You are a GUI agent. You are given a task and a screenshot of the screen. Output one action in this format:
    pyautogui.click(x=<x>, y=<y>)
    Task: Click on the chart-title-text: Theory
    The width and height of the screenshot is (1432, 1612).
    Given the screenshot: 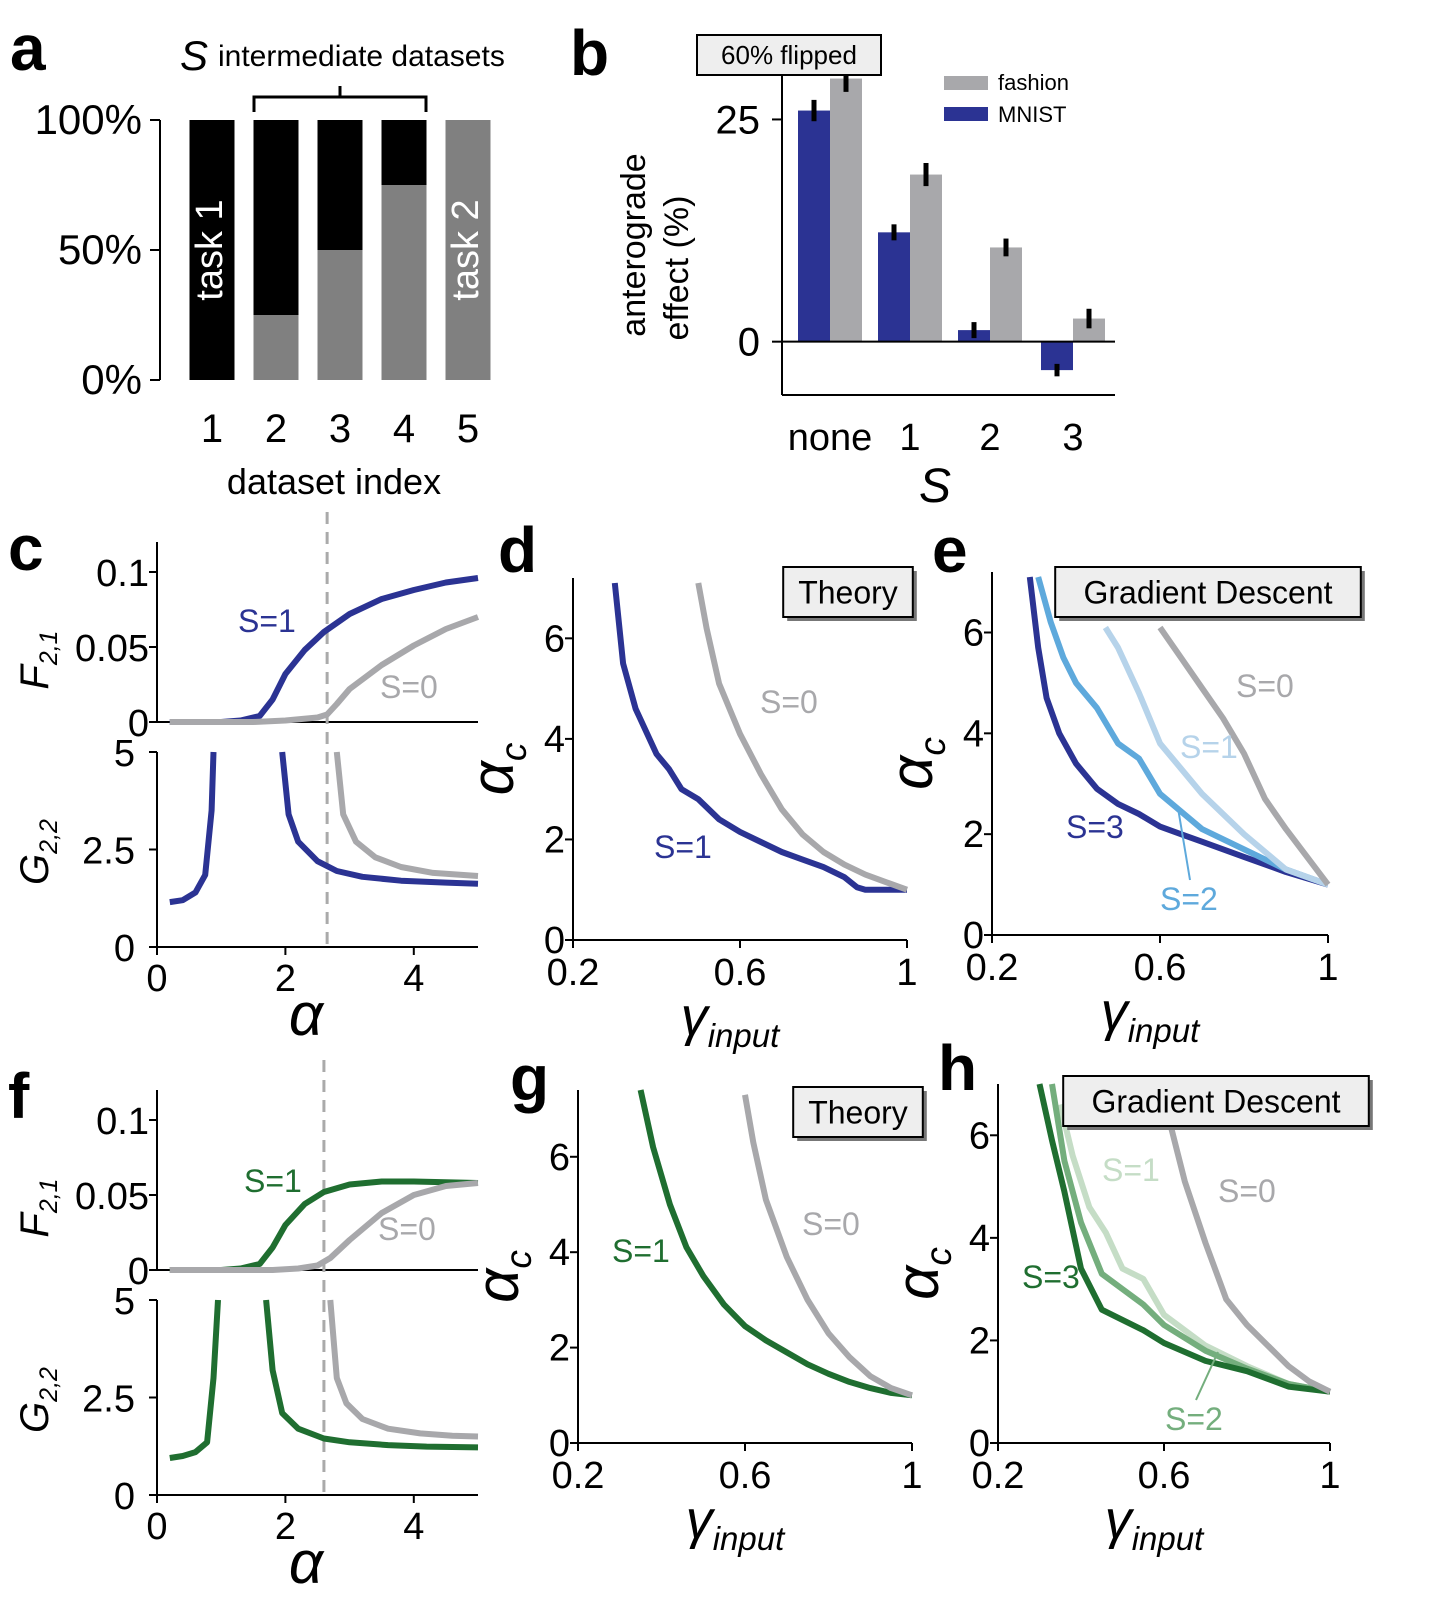 What is the action you would take?
    pyautogui.click(x=848, y=593)
    